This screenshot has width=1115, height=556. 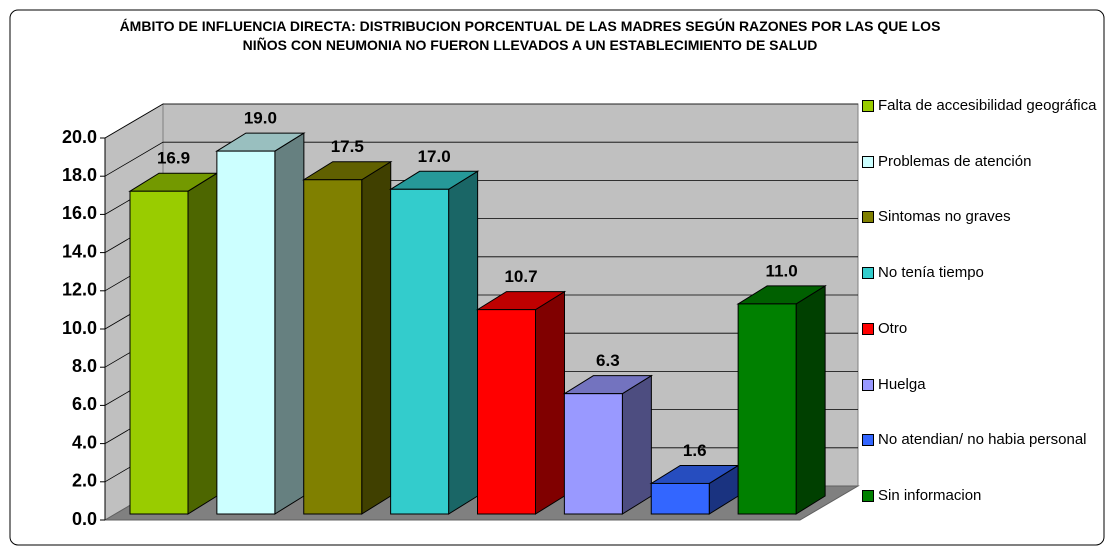 I want to click on y-tick-label: 0.0, so click(x=84, y=519).